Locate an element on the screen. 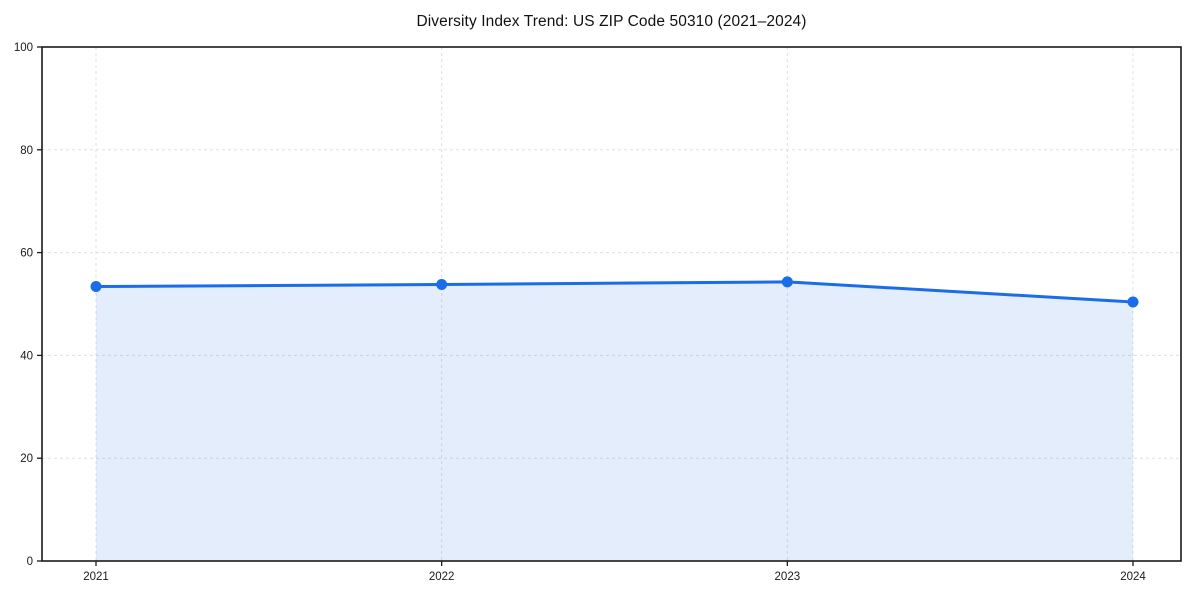  y-tick-label: 80 is located at coordinates (26, 151).